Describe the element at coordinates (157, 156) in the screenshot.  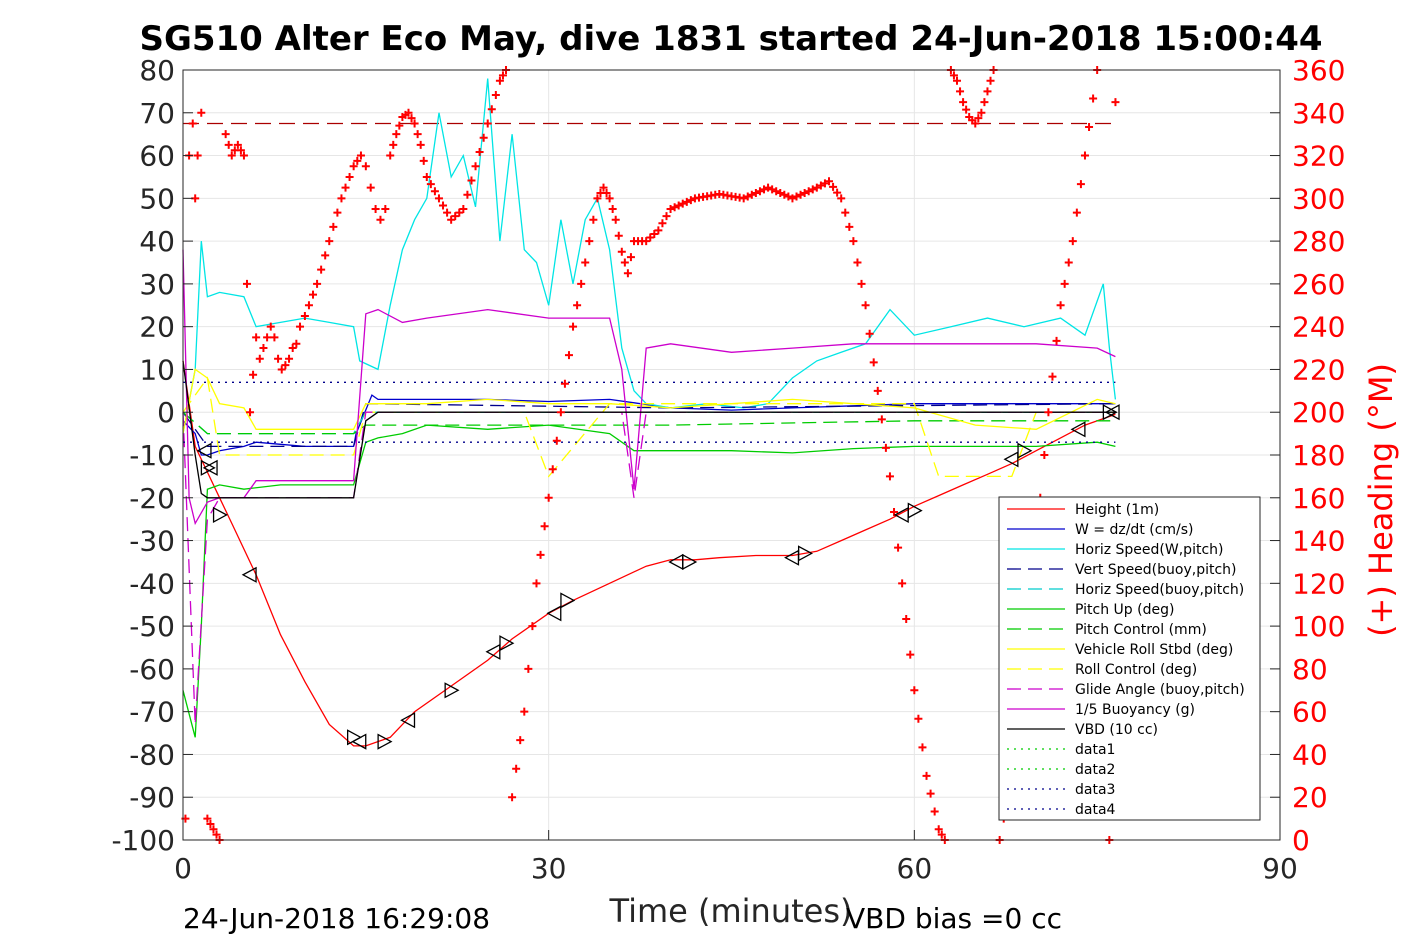
I see `left-tick-label: 60` at that location.